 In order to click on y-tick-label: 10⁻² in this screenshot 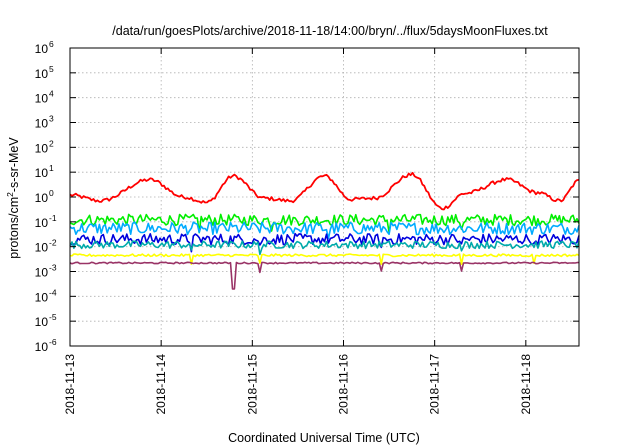, I will do `click(46, 246)`.